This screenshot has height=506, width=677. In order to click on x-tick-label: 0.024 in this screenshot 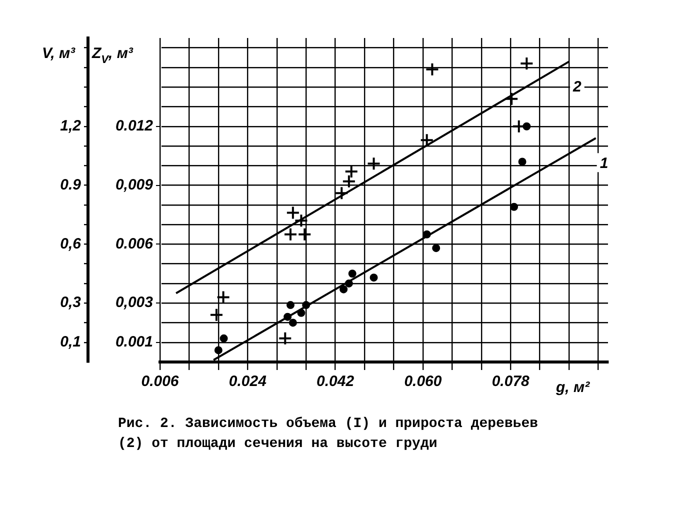, I will do `click(248, 381)`.